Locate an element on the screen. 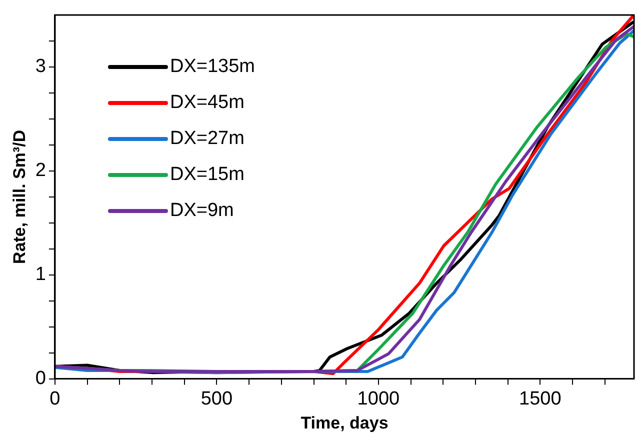  x-tick-label: 1000 is located at coordinates (378, 399).